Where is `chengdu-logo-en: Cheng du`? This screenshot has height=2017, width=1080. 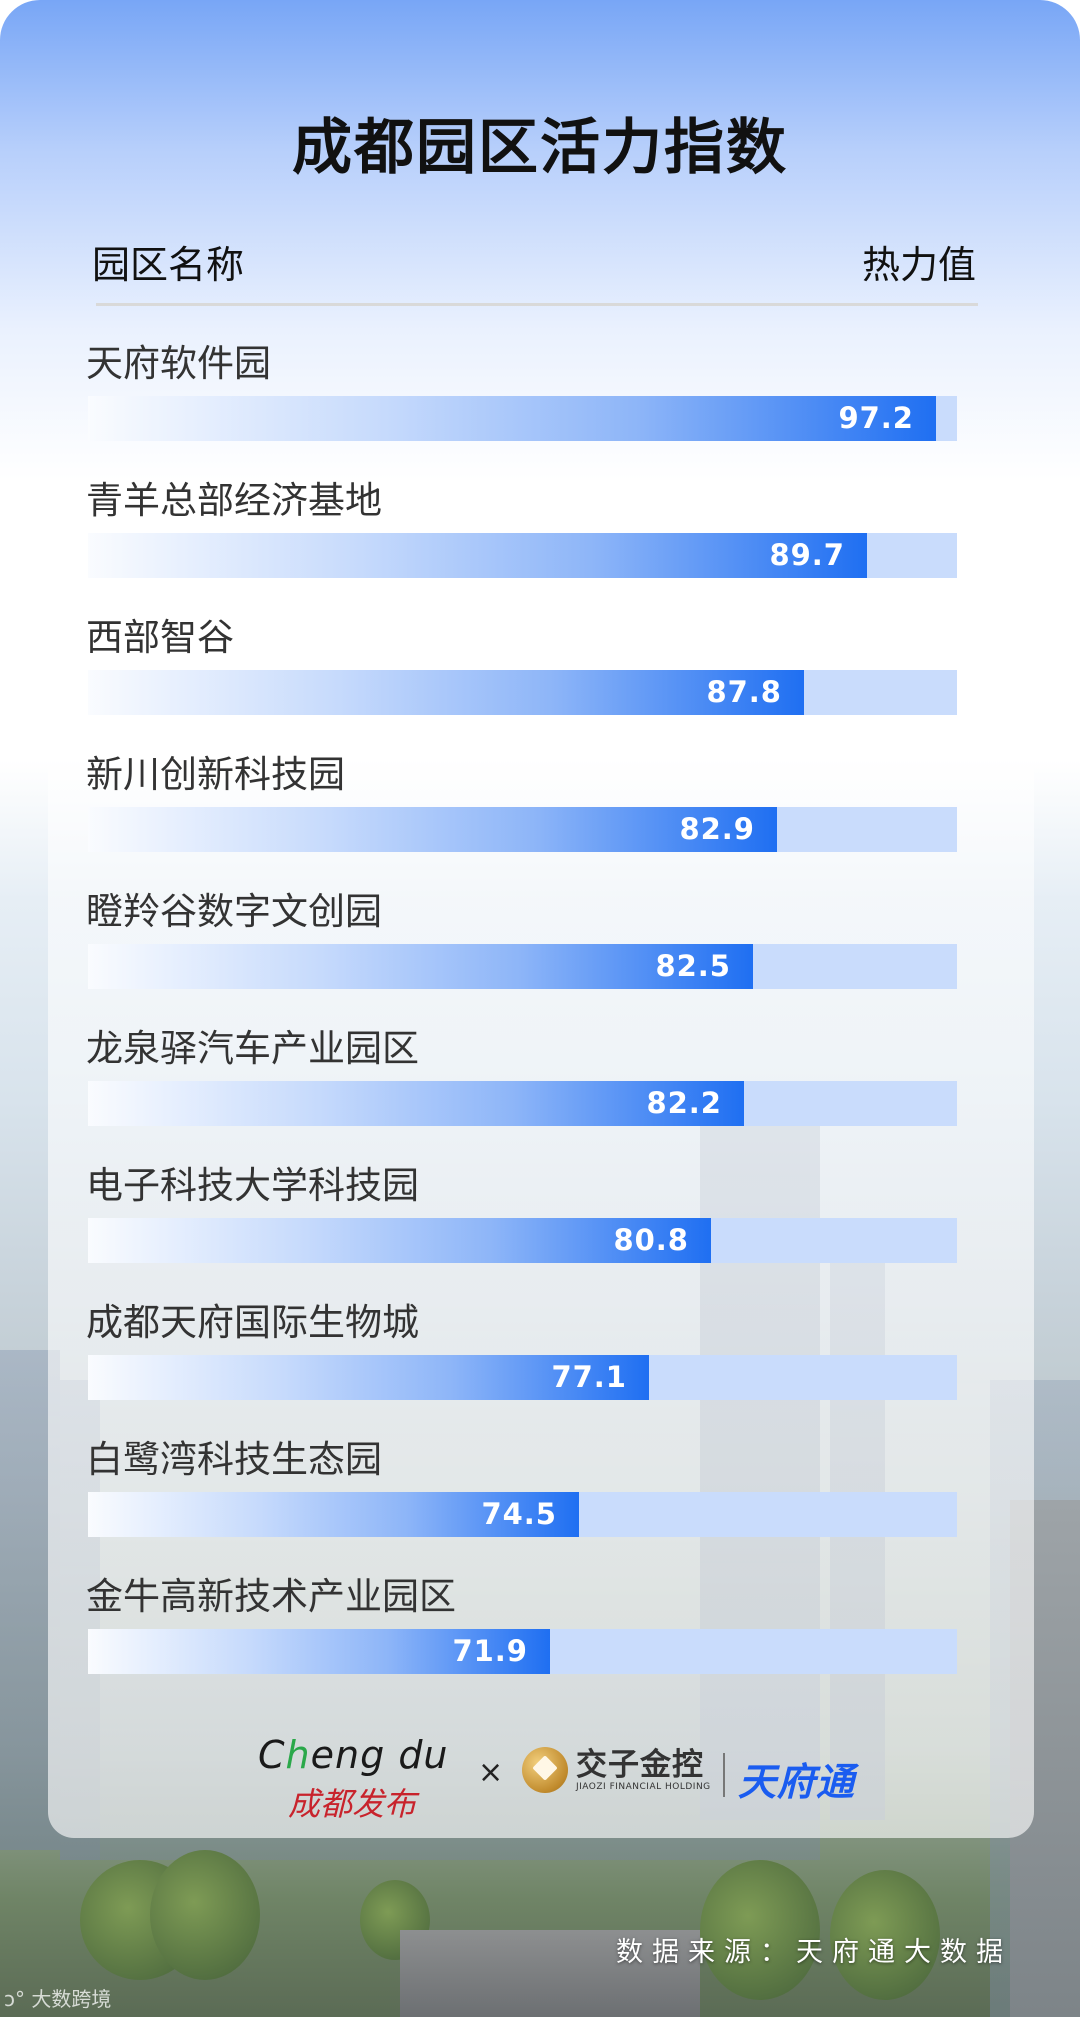
chengdu-logo-en: Cheng du is located at coordinates (353, 1755).